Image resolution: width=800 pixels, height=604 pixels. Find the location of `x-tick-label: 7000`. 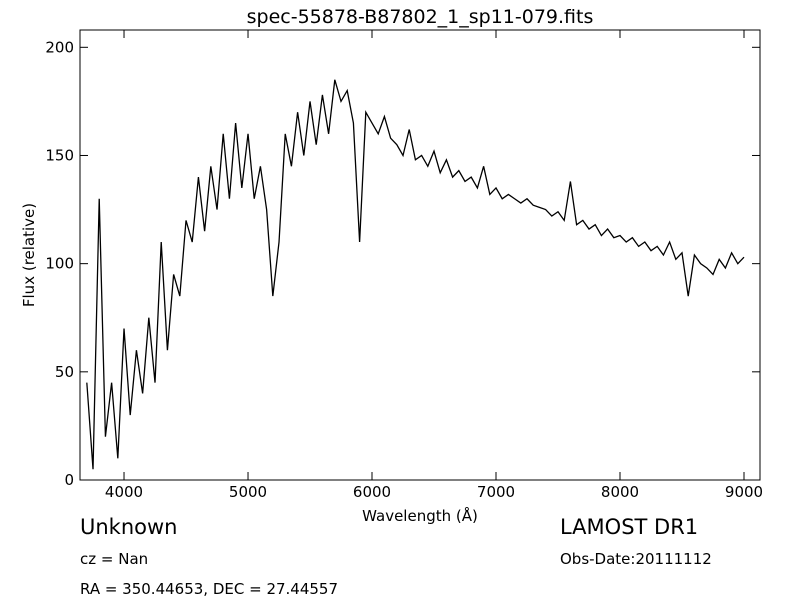

x-tick-label: 7000 is located at coordinates (496, 492).